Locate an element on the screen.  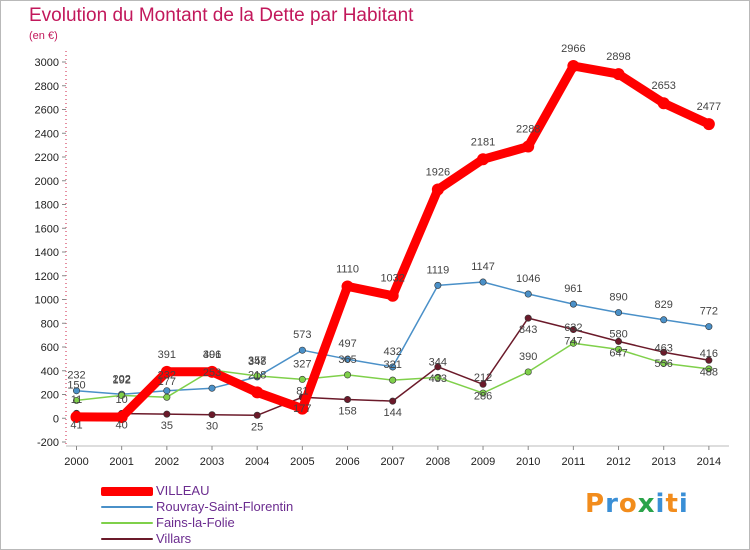
data-label: 192 is located at coordinates (121, 380).